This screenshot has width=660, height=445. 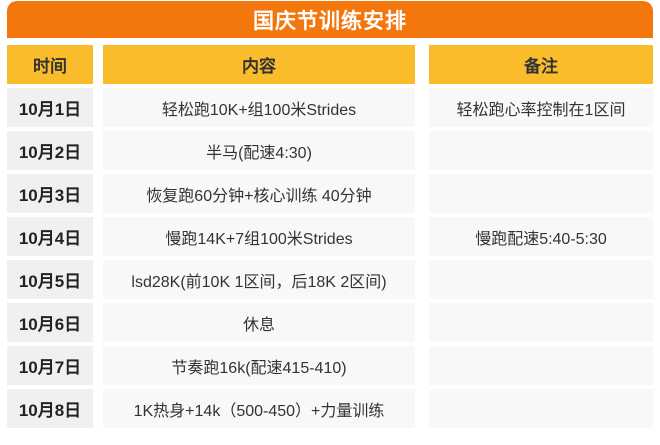 What do you see at coordinates (259, 279) in the screenshot?
I see `content-cell: lsd28K(前10K 1区间，后18K 2区间)` at bounding box center [259, 279].